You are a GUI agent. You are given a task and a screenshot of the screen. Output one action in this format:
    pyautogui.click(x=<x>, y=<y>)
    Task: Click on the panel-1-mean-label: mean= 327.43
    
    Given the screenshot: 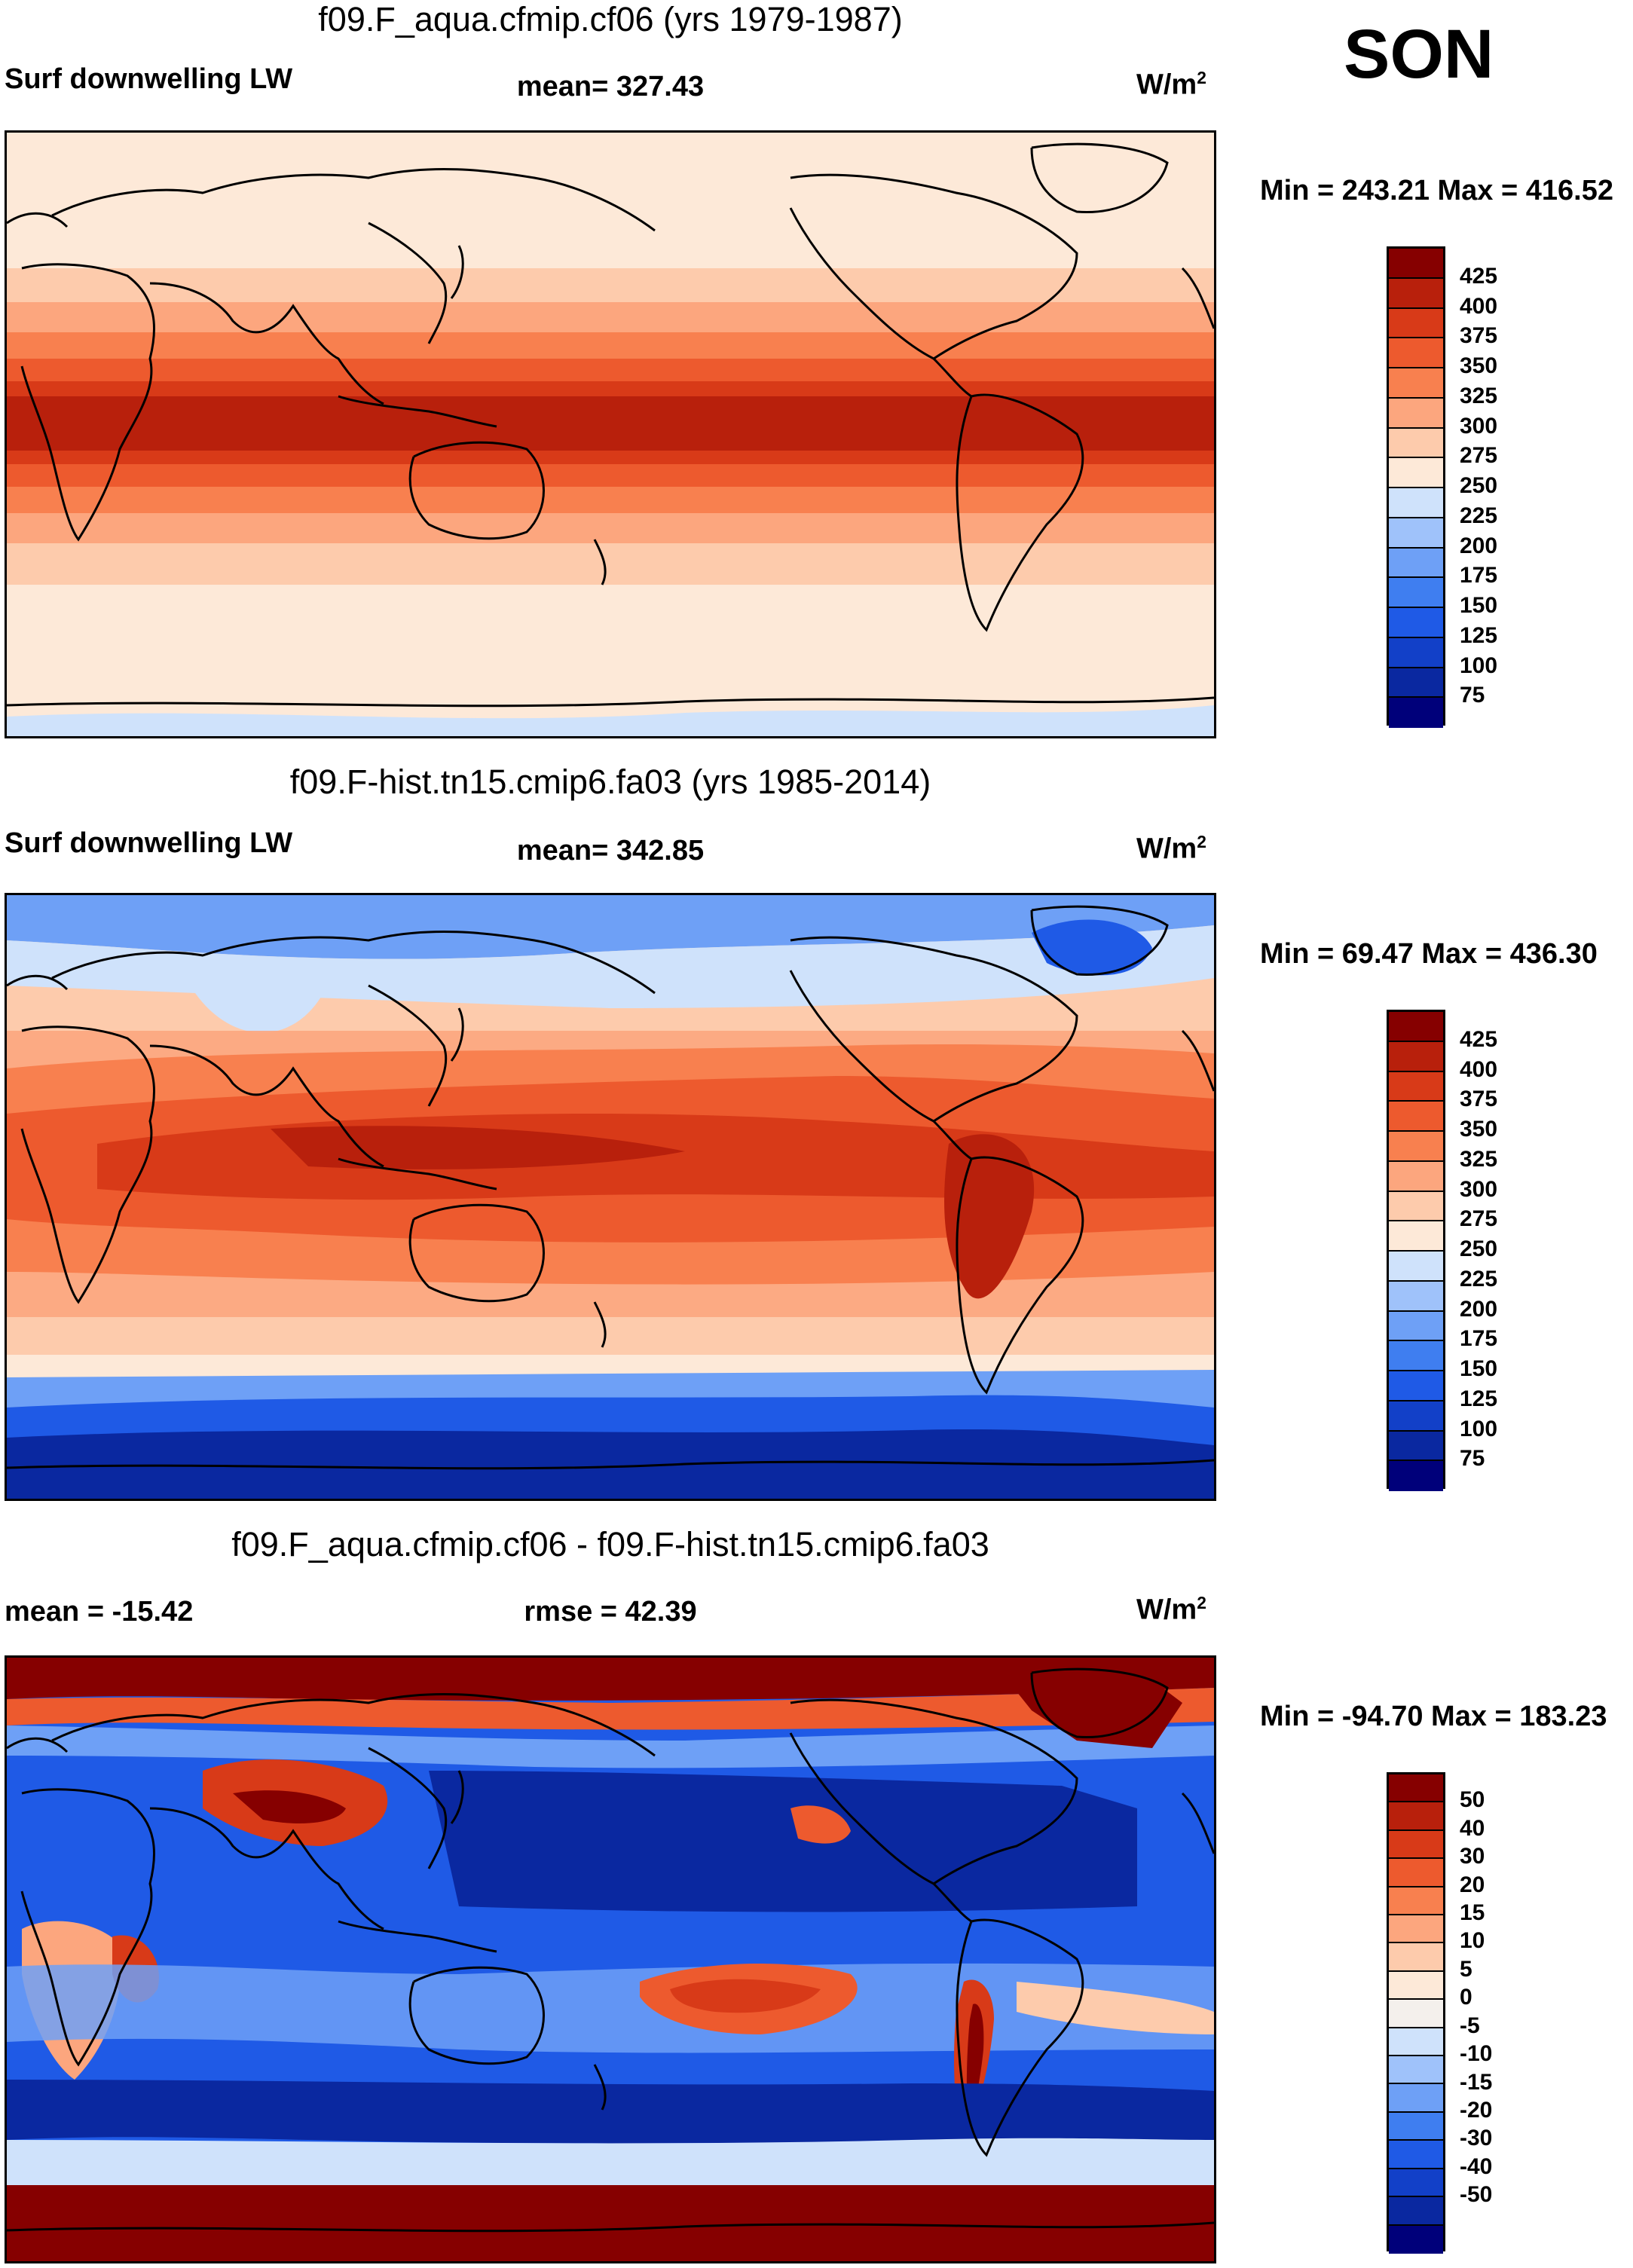 What is the action you would take?
    pyautogui.click(x=610, y=86)
    